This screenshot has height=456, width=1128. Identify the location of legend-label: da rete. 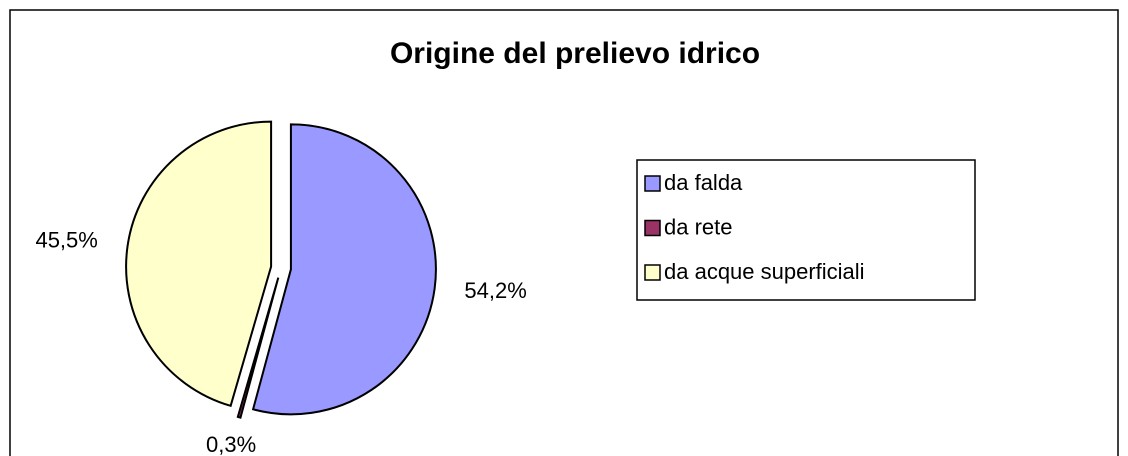
(698, 226).